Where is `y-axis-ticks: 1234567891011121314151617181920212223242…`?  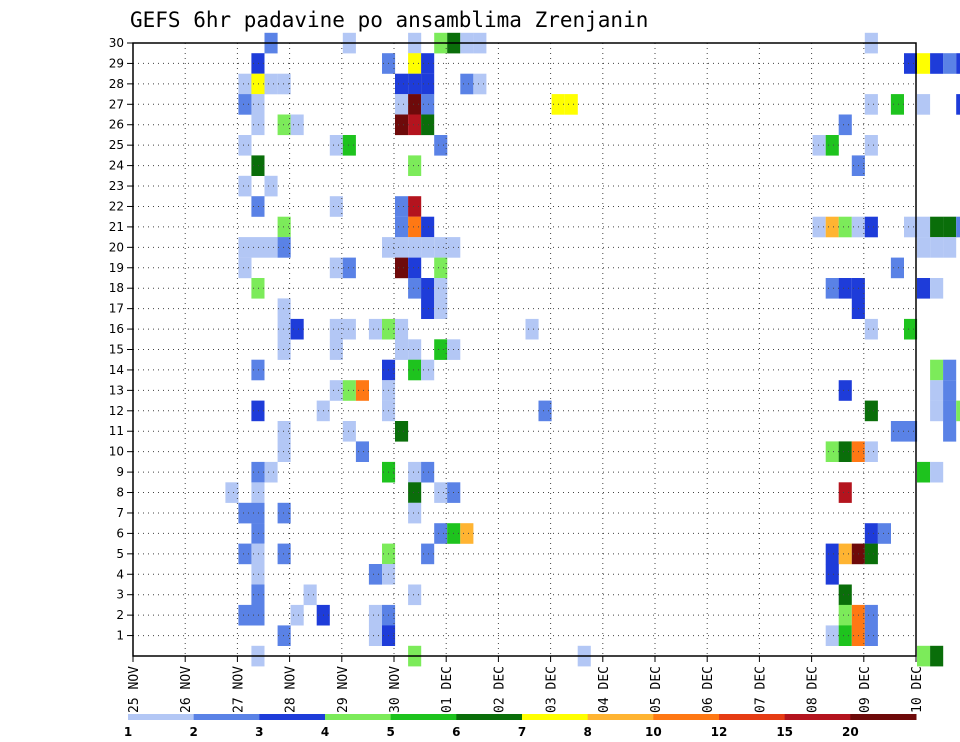
y-axis-ticks: 1234567891011121314151617181920212223242… is located at coordinates (121, 339).